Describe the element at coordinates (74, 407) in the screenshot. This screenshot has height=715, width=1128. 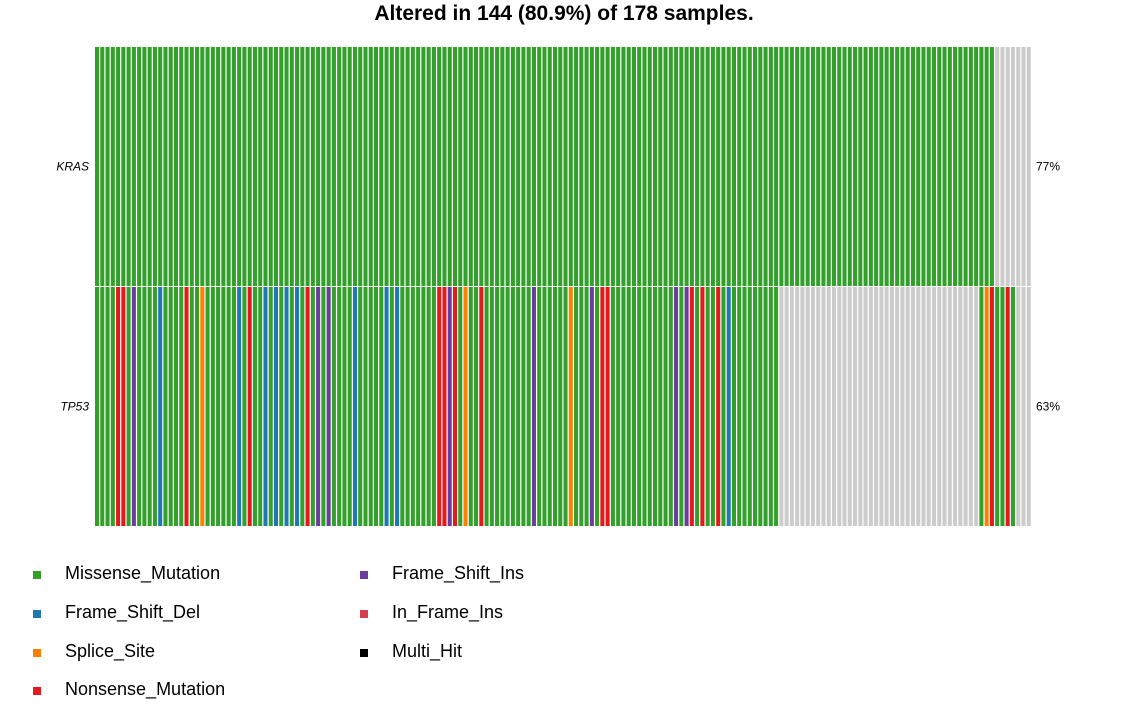
I see `gene-label-tp53: TP53` at that location.